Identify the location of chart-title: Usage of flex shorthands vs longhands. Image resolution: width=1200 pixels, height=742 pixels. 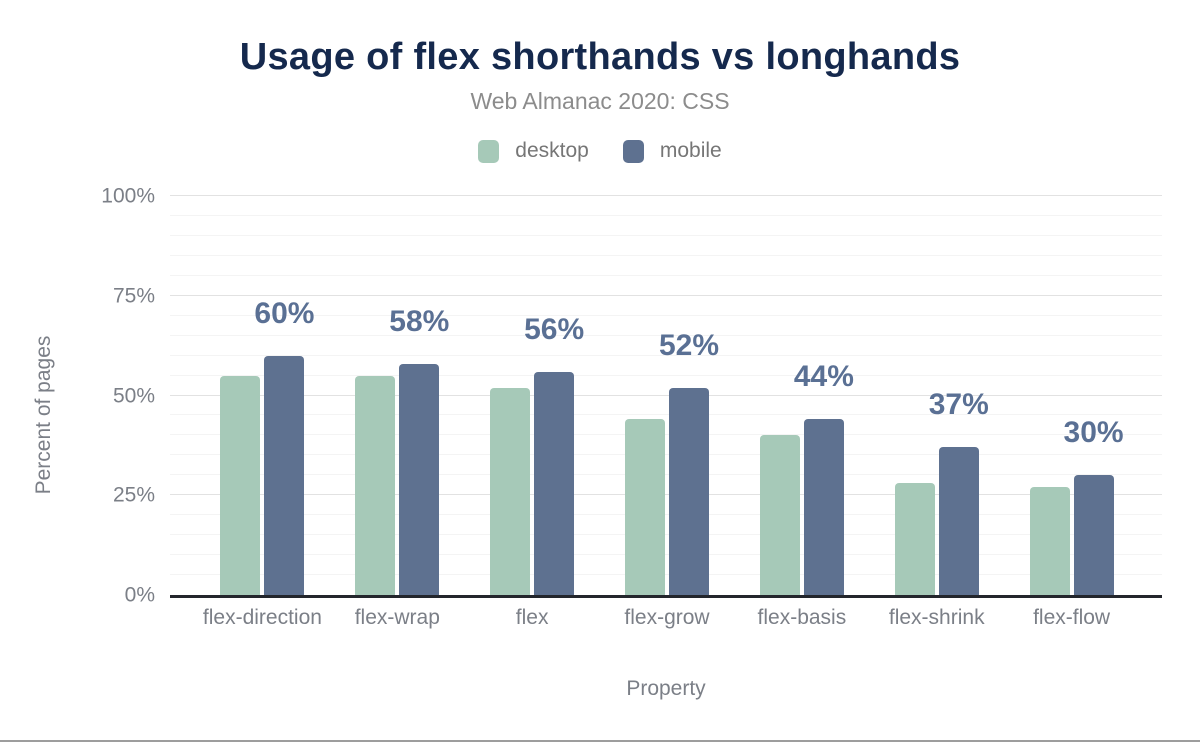
(600, 57).